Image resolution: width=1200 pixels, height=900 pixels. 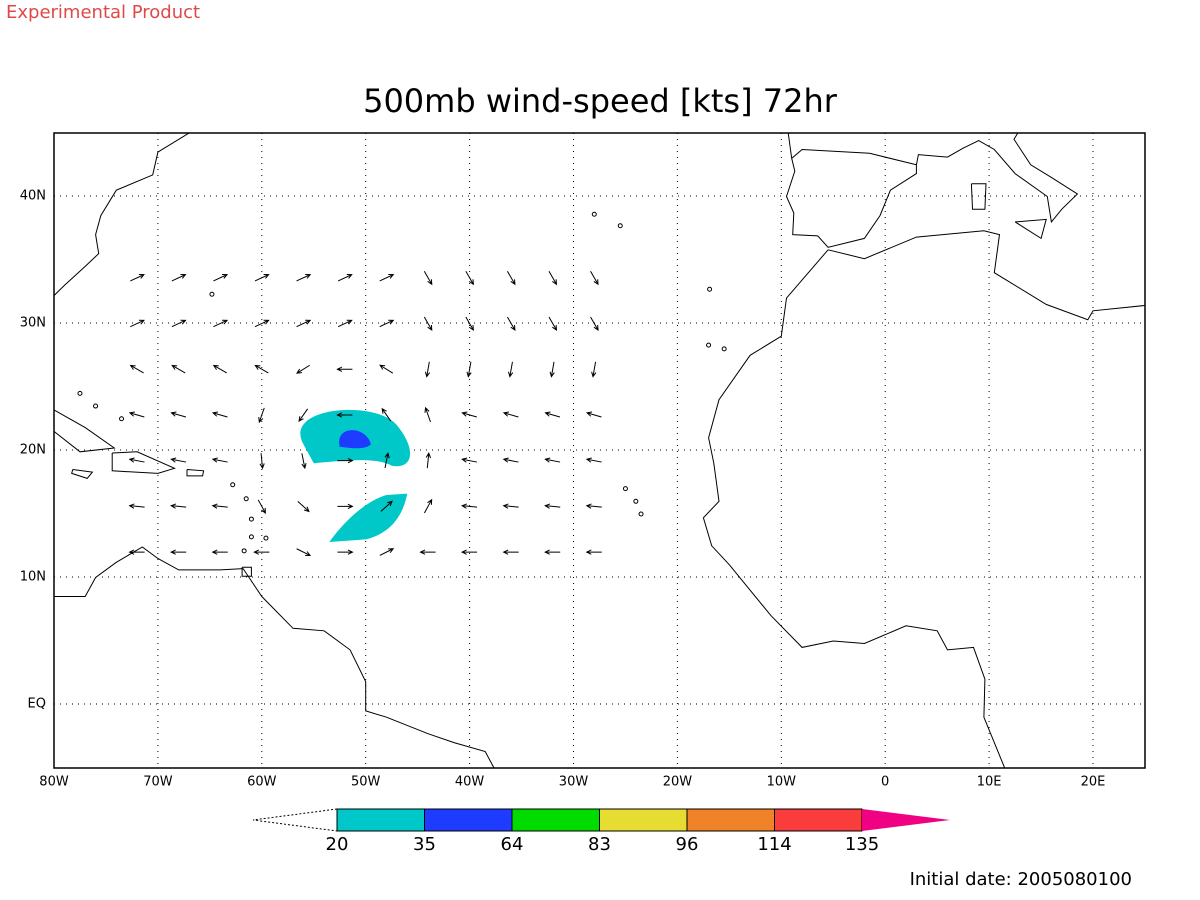 What do you see at coordinates (158, 782) in the screenshot?
I see `lon-label: 70W` at bounding box center [158, 782].